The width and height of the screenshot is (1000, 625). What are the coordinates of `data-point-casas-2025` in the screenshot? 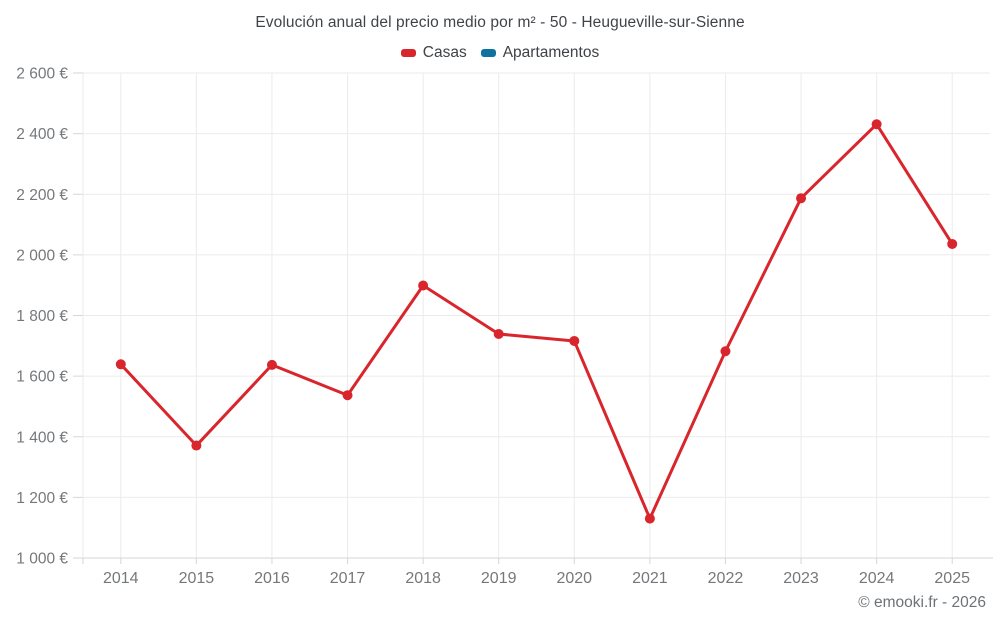 It's located at (952, 243).